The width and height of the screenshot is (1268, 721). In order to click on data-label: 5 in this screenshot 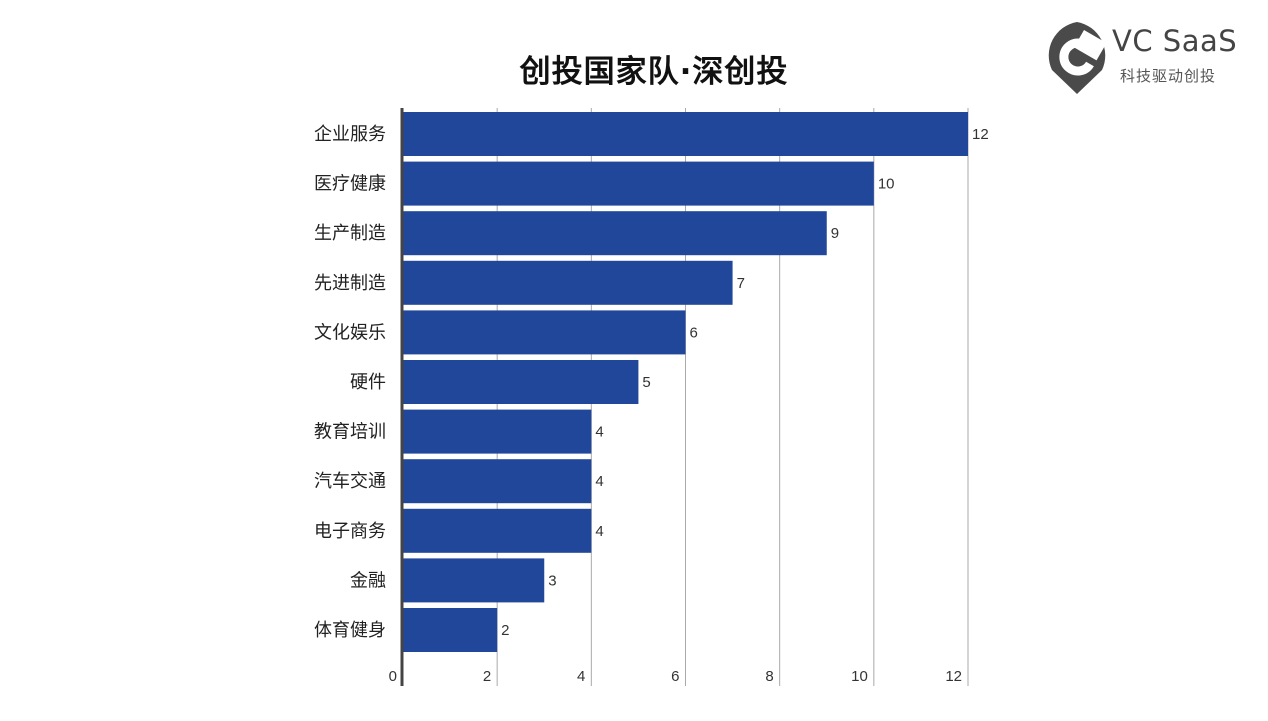, I will do `click(646, 382)`.